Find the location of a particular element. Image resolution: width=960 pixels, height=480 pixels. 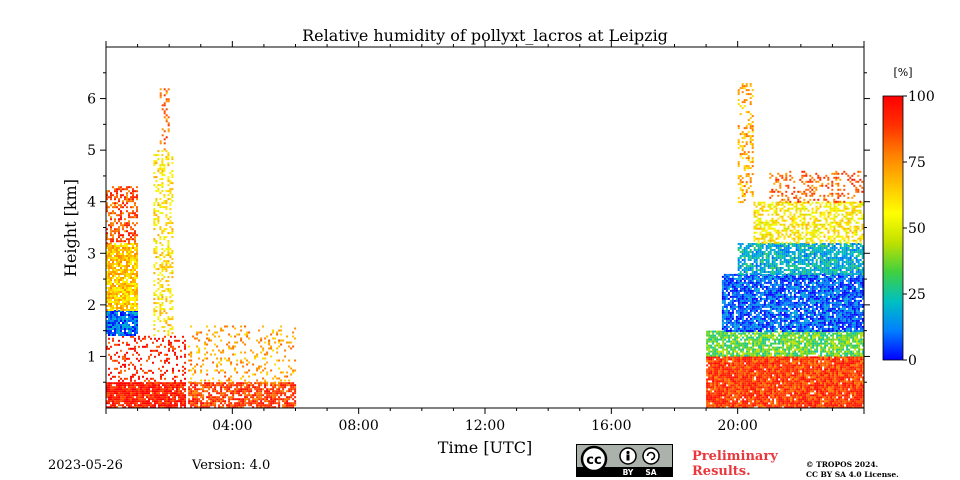

by-icon-body is located at coordinates (628, 457).